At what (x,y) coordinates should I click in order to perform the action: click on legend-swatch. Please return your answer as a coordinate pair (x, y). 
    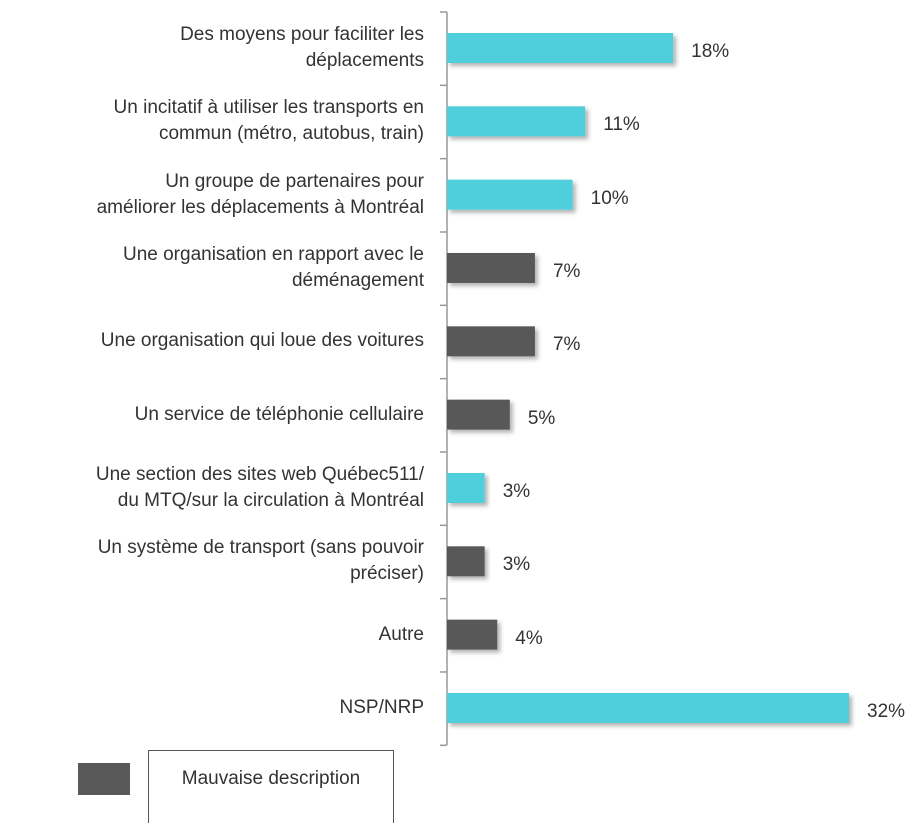
    Looking at the image, I should click on (104, 779).